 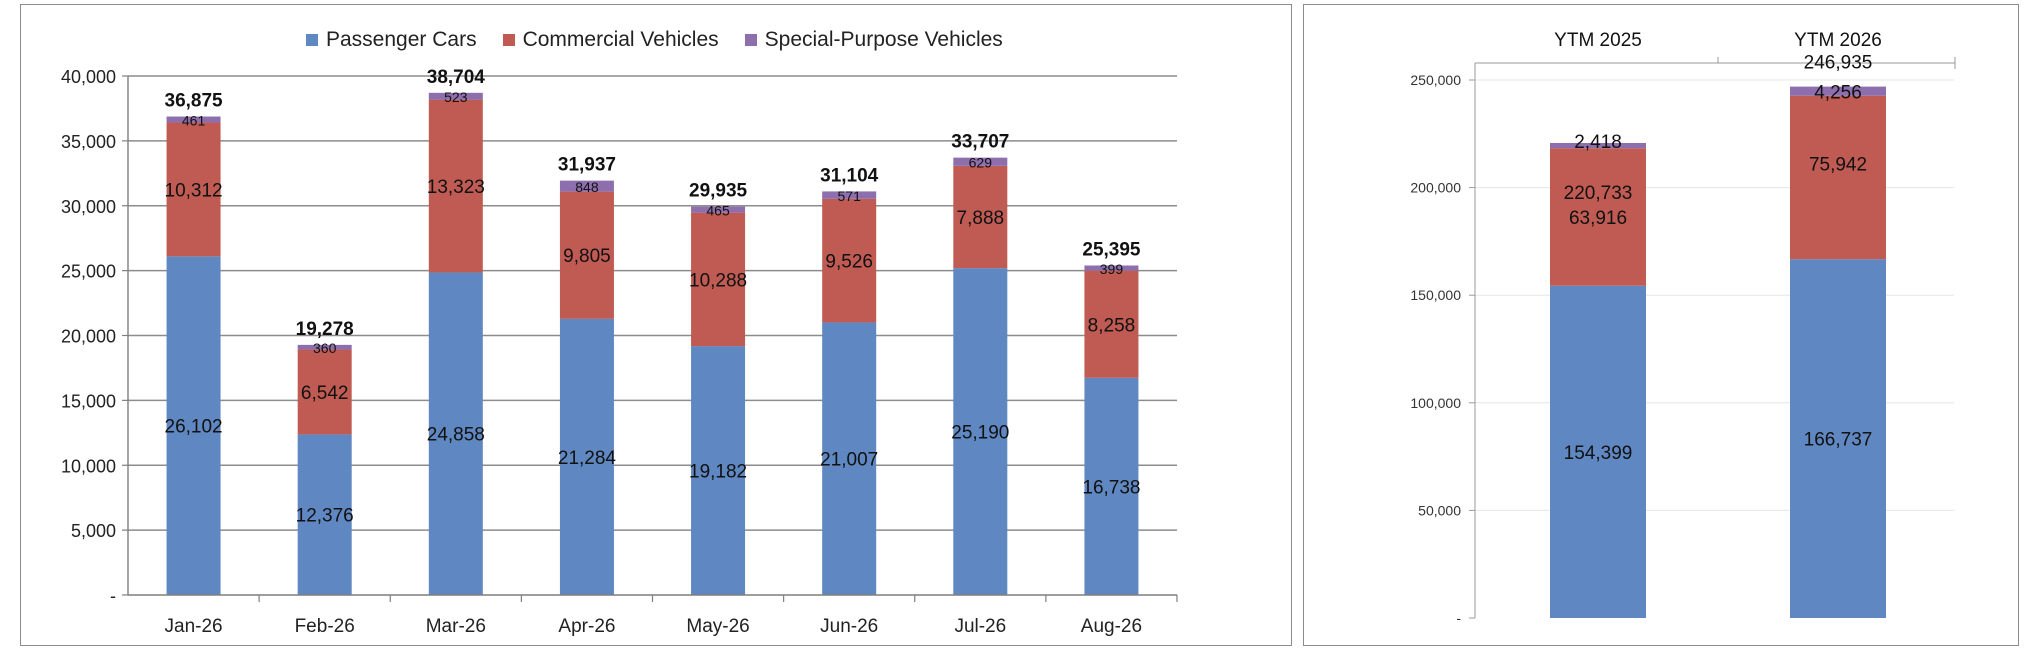 What do you see at coordinates (325, 626) in the screenshot?
I see `x-tick-label: Feb-26` at bounding box center [325, 626].